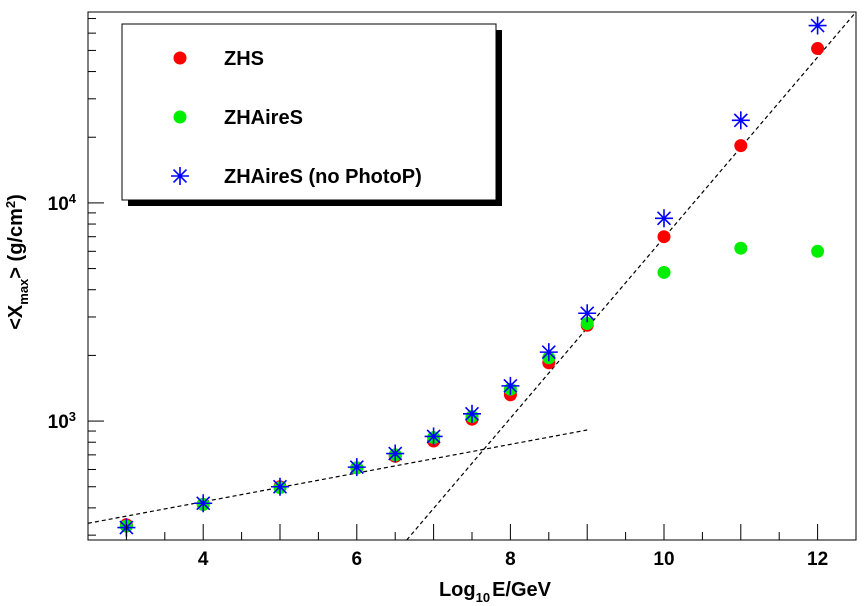 This screenshot has width=866, height=606. I want to click on legend: ZHS ZHAireS ZHAireS (no PhotoP), so click(311, 114).